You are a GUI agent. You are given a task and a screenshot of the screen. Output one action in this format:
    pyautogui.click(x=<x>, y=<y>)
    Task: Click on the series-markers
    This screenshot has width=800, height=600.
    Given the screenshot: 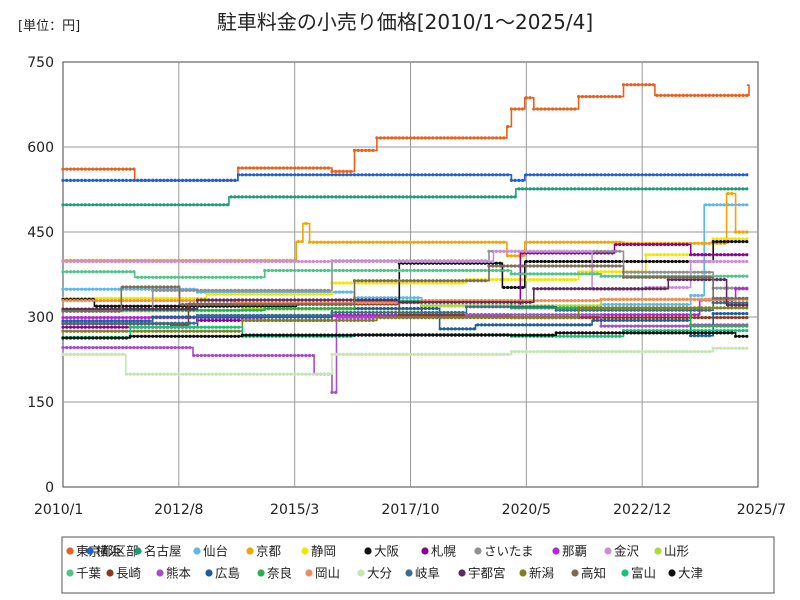 What is the action you would take?
    pyautogui.click(x=405, y=177)
    